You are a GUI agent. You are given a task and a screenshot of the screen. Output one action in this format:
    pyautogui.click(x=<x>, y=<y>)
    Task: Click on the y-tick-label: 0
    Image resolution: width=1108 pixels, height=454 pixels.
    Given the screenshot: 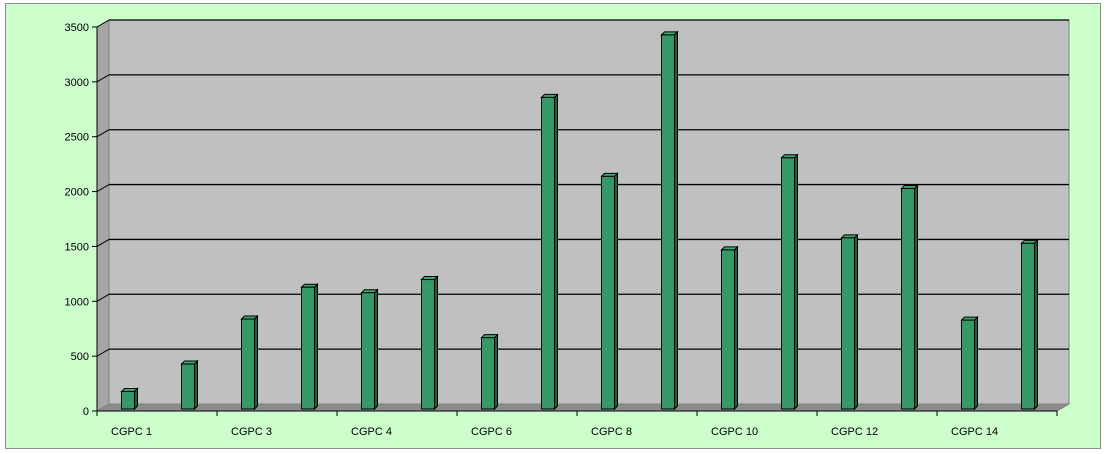 What is the action you would take?
    pyautogui.click(x=86, y=412)
    